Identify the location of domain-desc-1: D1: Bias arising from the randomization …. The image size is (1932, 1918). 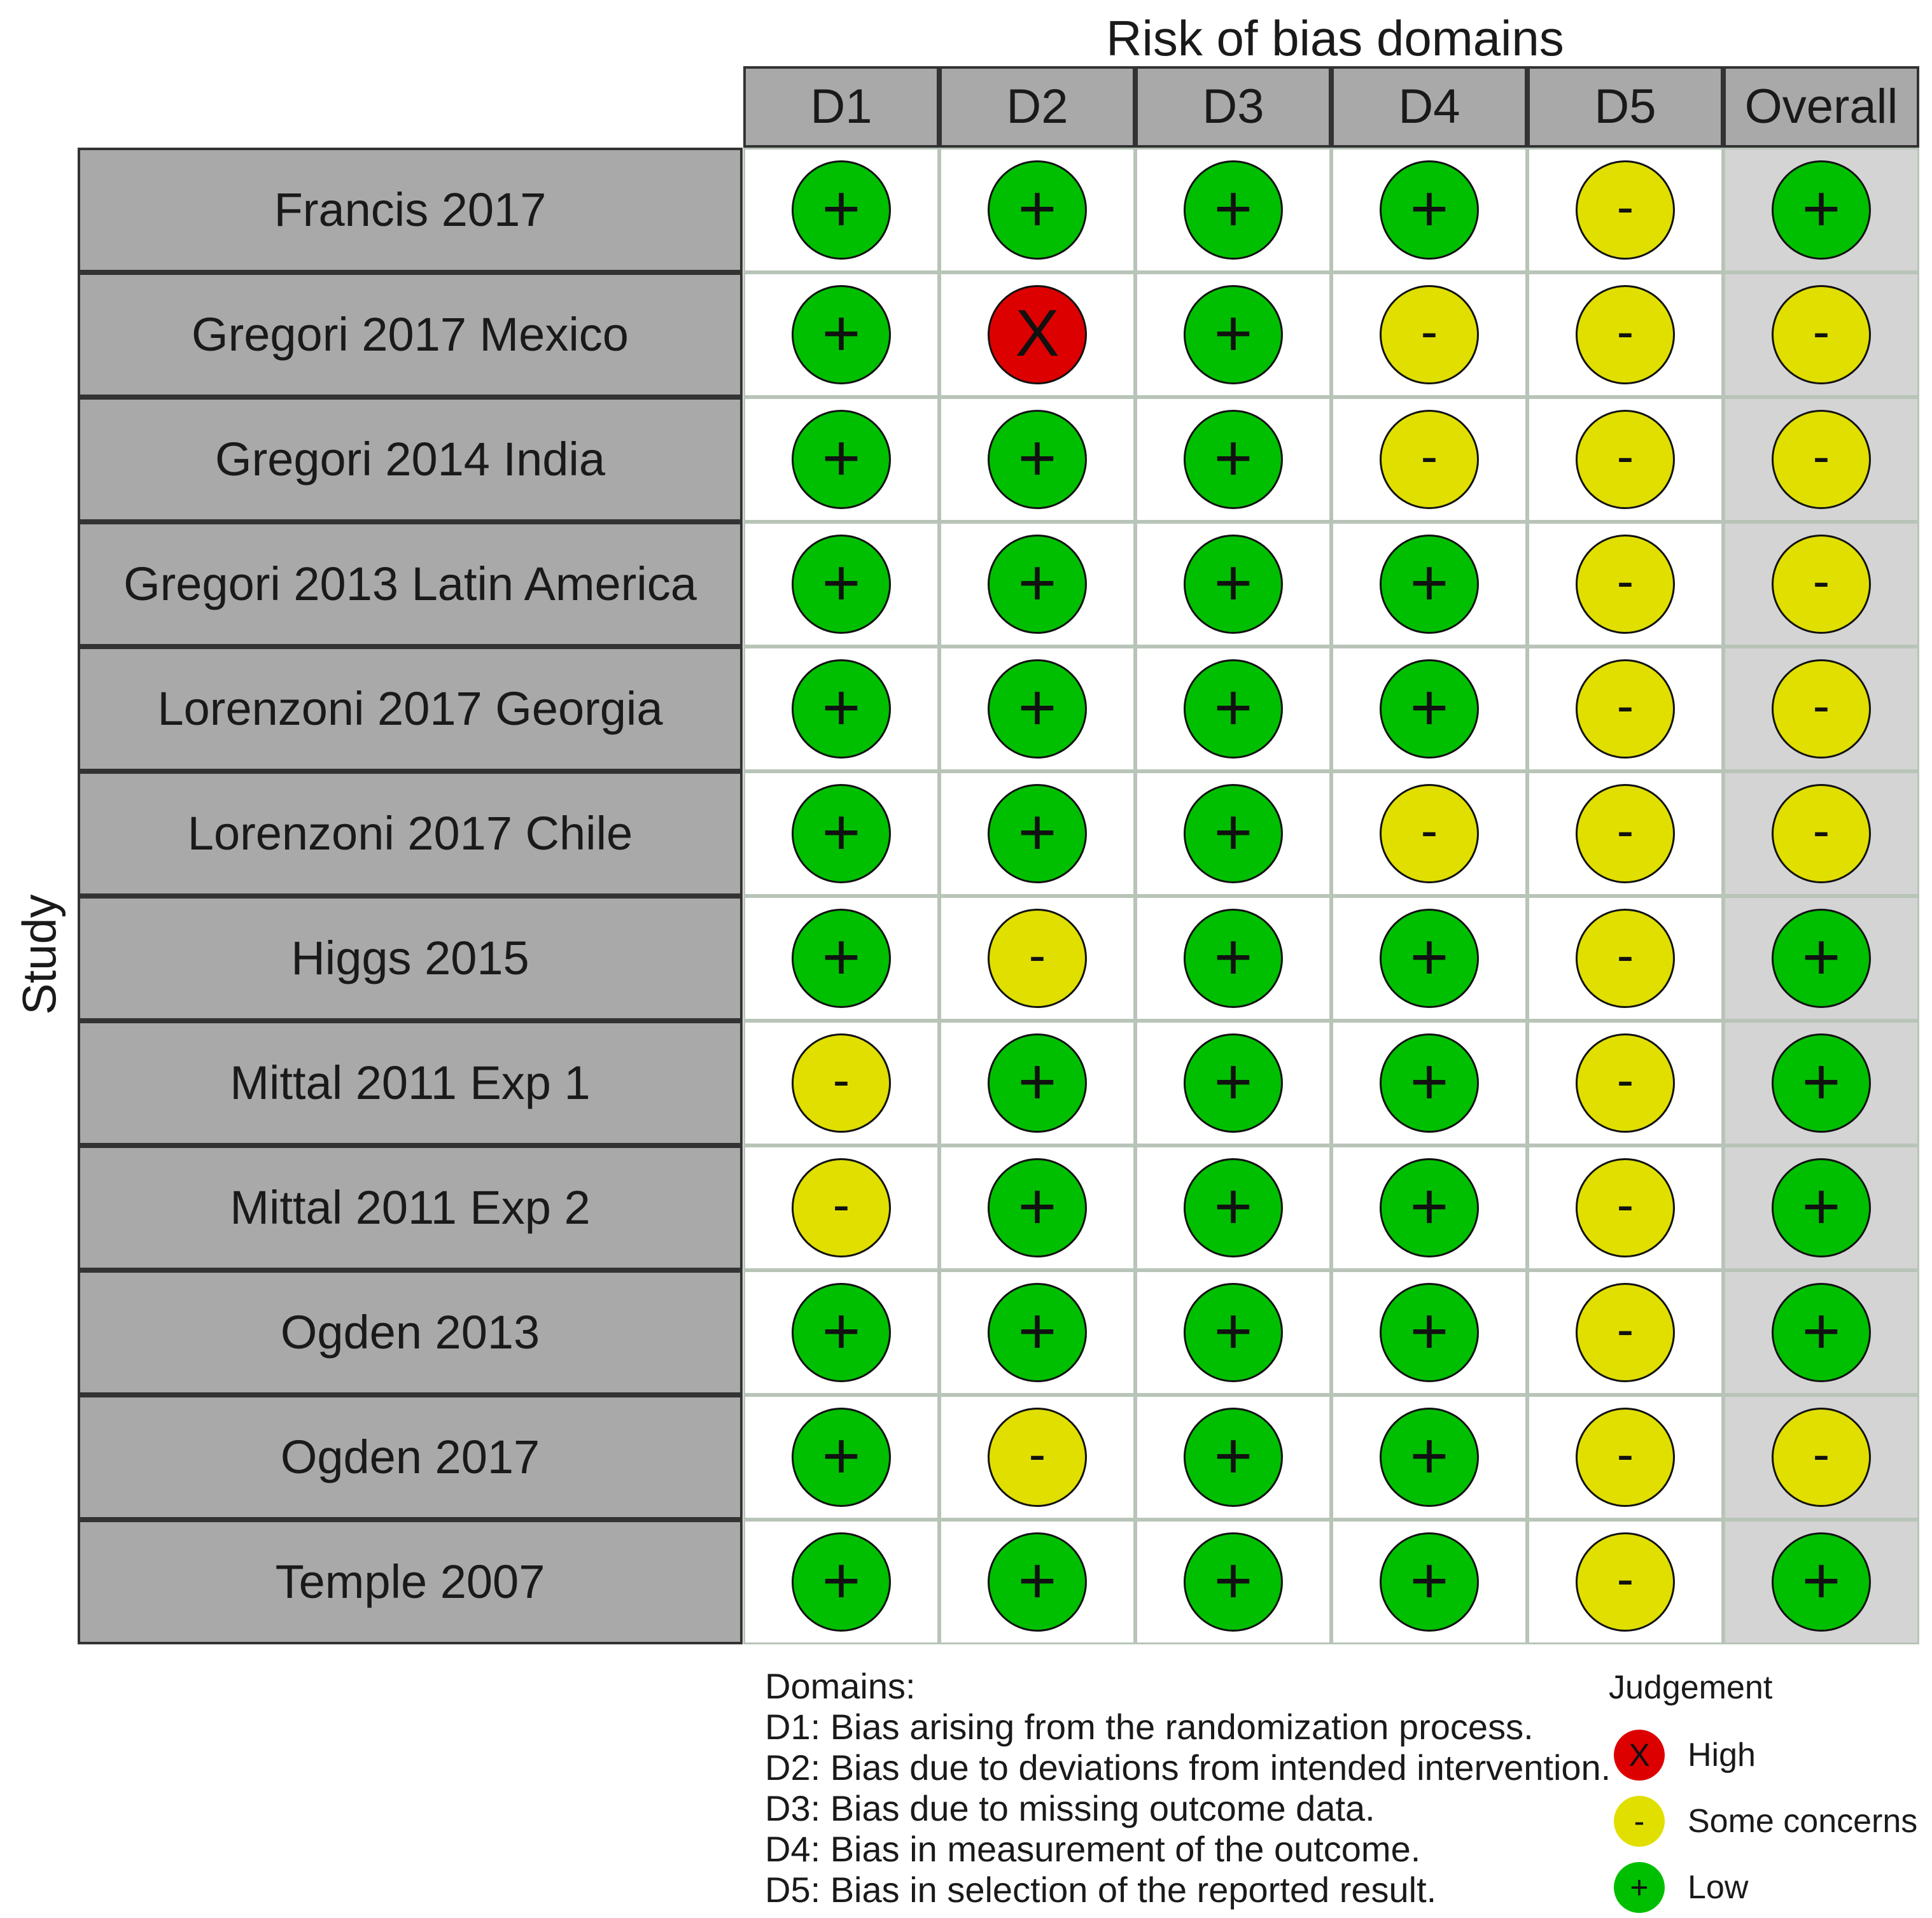
(1149, 1727).